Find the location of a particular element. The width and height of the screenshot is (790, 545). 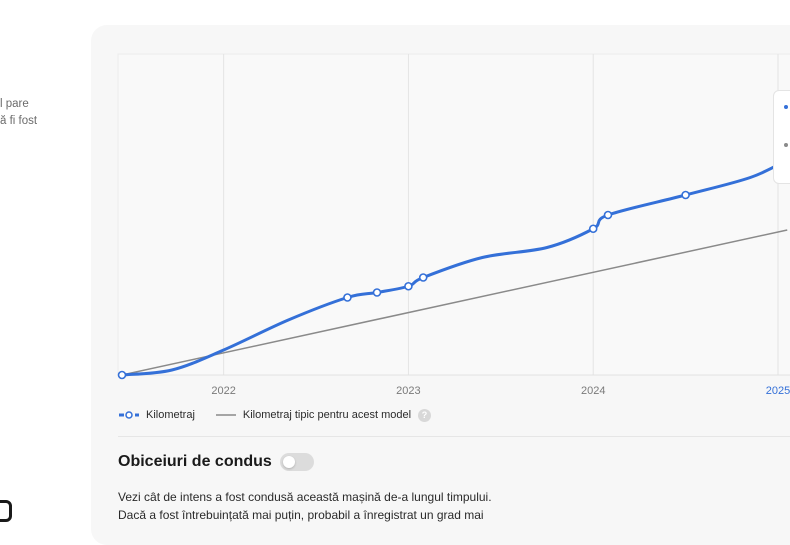

legend-mileage-label: Kilometraj is located at coordinates (170, 415).